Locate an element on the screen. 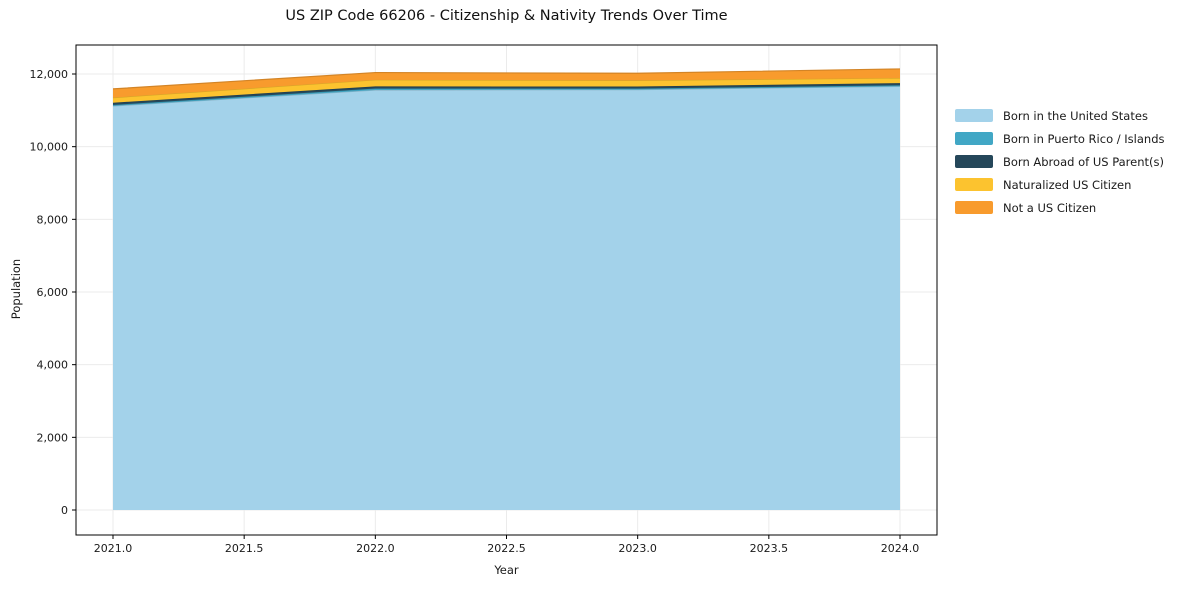 This screenshot has width=1189, height=590. x-tick-label: 2022.0 is located at coordinates (375, 548).